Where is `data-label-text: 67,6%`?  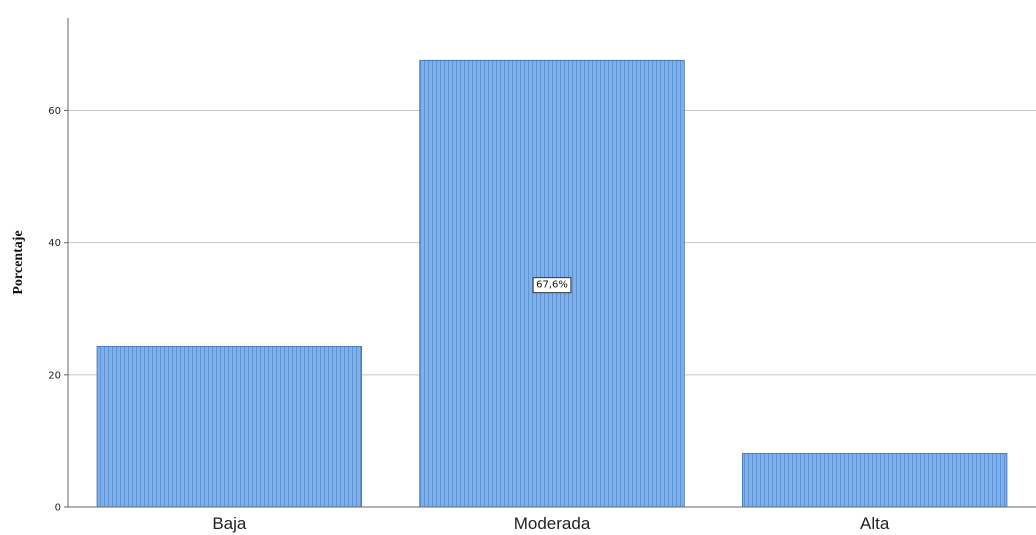 data-label-text: 67,6% is located at coordinates (552, 285).